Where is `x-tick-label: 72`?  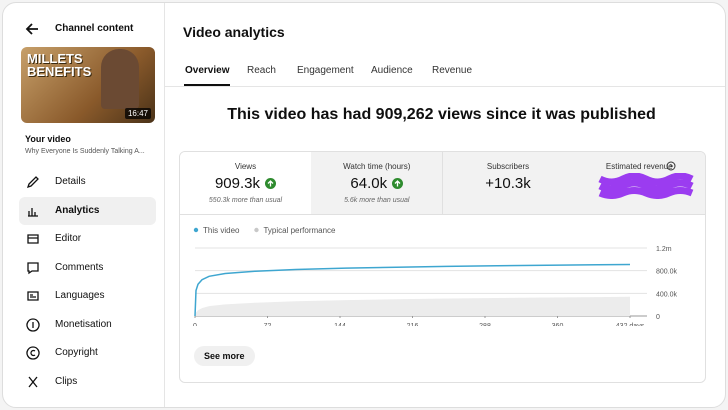 x-tick-label: 72 is located at coordinates (268, 324).